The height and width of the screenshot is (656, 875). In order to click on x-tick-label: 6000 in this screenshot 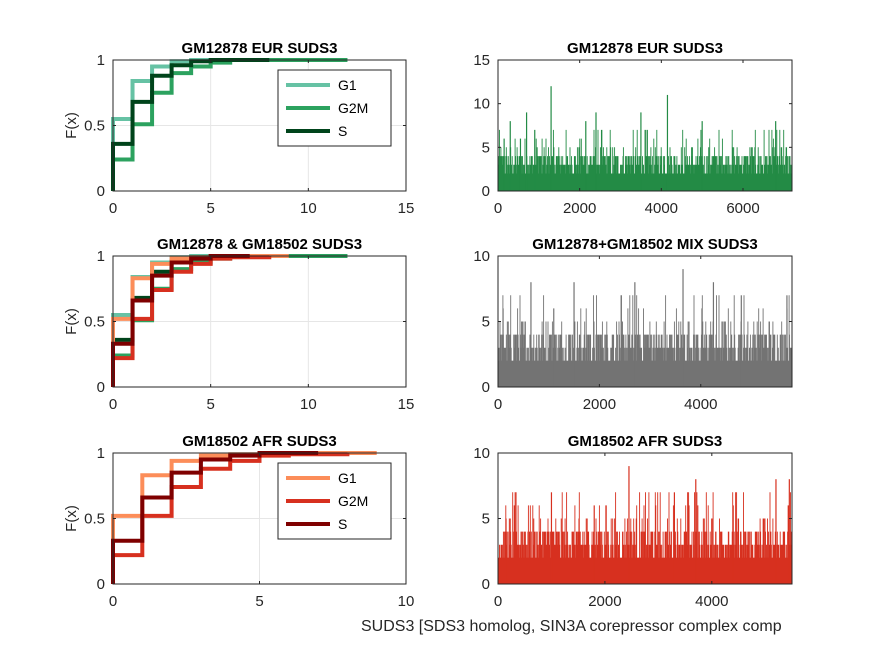, I will do `click(742, 208)`.